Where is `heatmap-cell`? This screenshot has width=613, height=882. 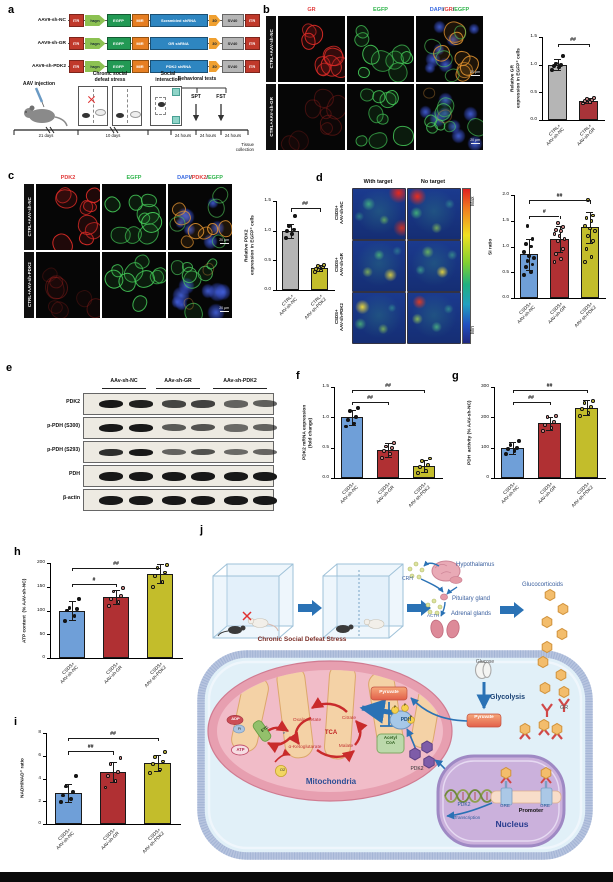 heatmap-cell is located at coordinates (379, 318).